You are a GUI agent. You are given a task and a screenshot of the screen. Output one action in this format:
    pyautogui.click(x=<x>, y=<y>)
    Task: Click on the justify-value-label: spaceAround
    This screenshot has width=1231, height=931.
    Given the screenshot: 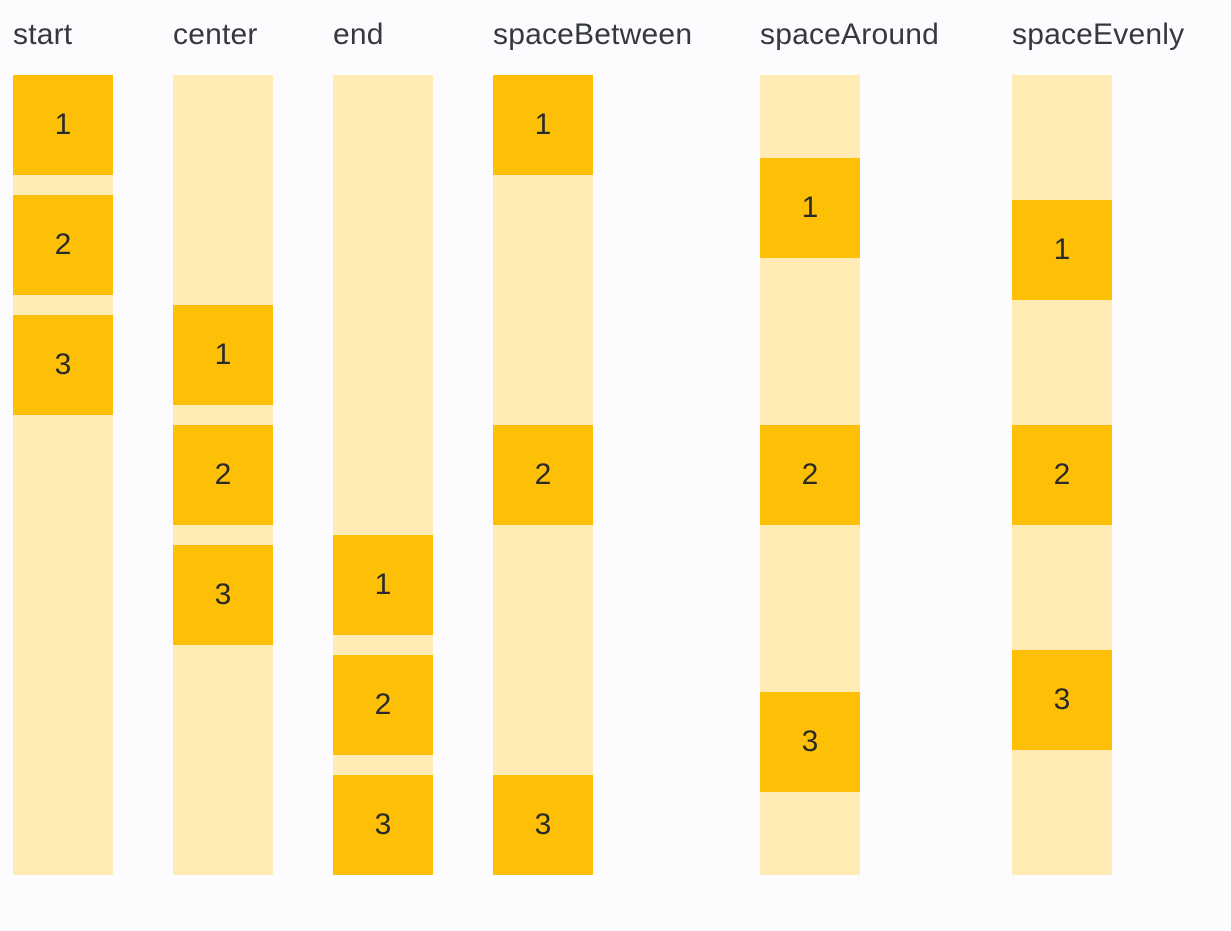 What is the action you would take?
    pyautogui.click(x=849, y=34)
    